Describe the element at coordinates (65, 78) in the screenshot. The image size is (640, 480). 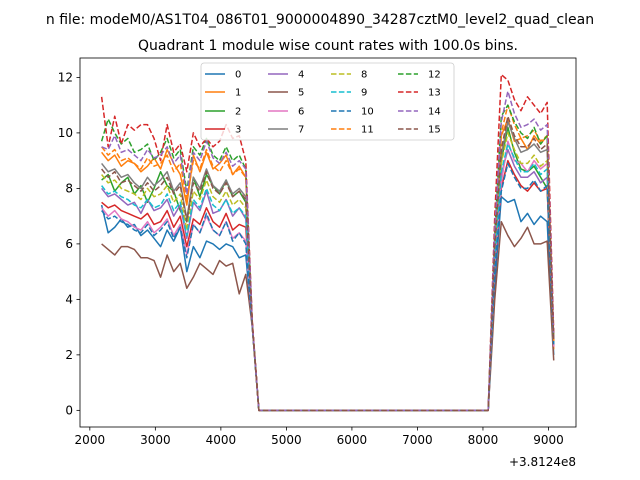
I see `y-tick-label: 12` at that location.